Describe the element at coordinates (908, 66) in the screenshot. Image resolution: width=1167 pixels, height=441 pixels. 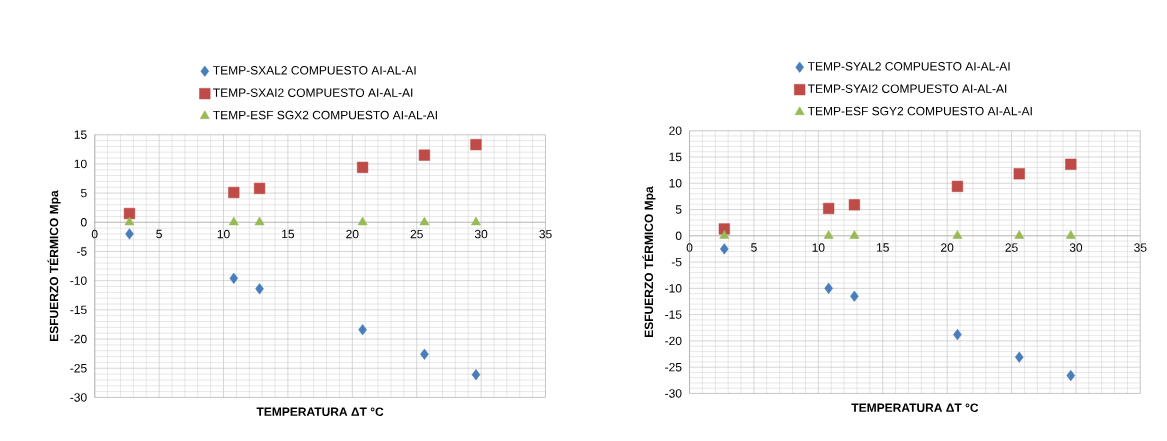
I see `legend-label: TEMP-SYAL2 COMPUESTO AI-AL-AI` at that location.